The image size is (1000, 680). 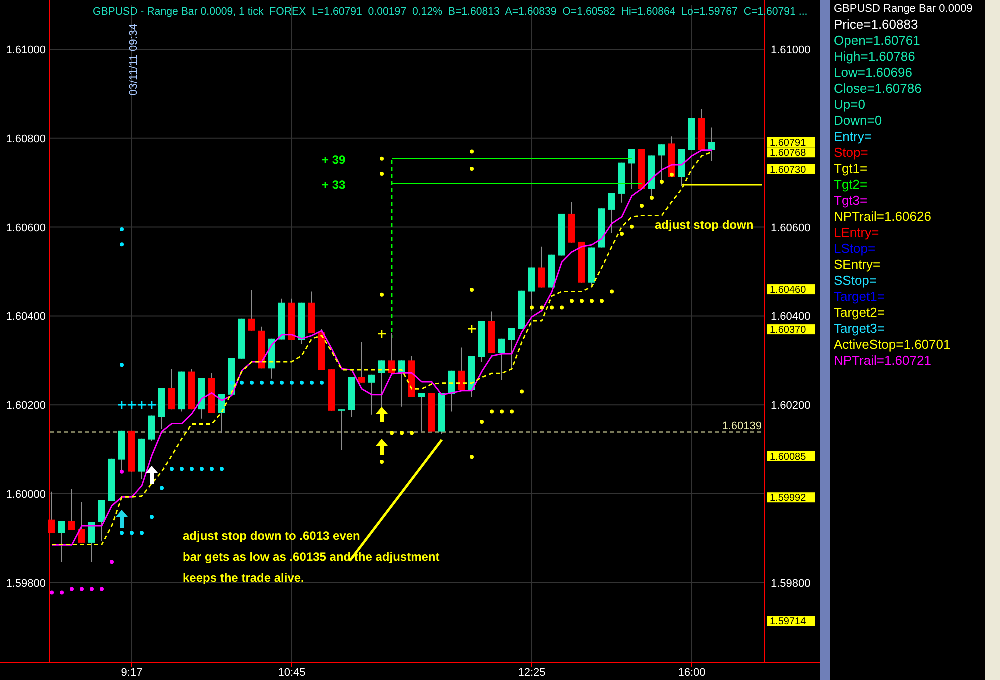 What do you see at coordinates (788, 170) in the screenshot?
I see `y2-tick-label: 1.60730` at bounding box center [788, 170].